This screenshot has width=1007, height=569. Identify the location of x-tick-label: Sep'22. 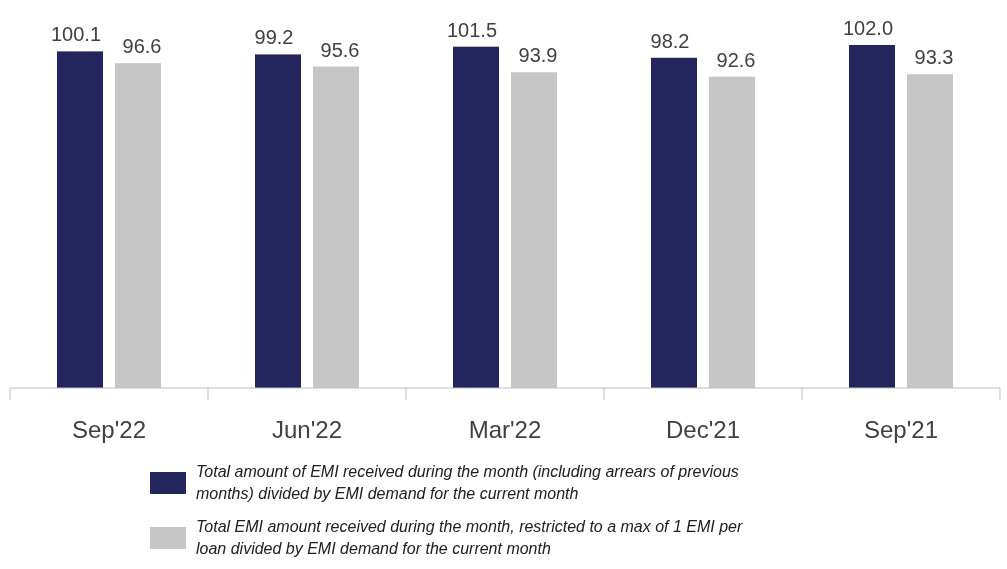
(109, 429).